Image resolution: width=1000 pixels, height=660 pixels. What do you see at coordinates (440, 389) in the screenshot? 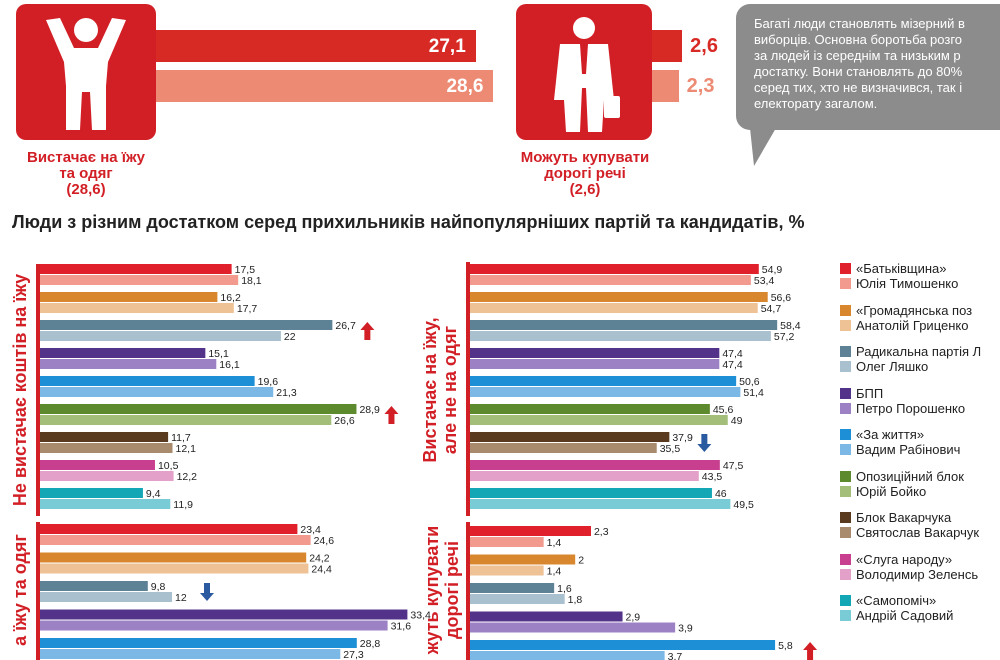
I see `panel-2-label: Вистачає на їжу, але не на одяг` at bounding box center [440, 389].